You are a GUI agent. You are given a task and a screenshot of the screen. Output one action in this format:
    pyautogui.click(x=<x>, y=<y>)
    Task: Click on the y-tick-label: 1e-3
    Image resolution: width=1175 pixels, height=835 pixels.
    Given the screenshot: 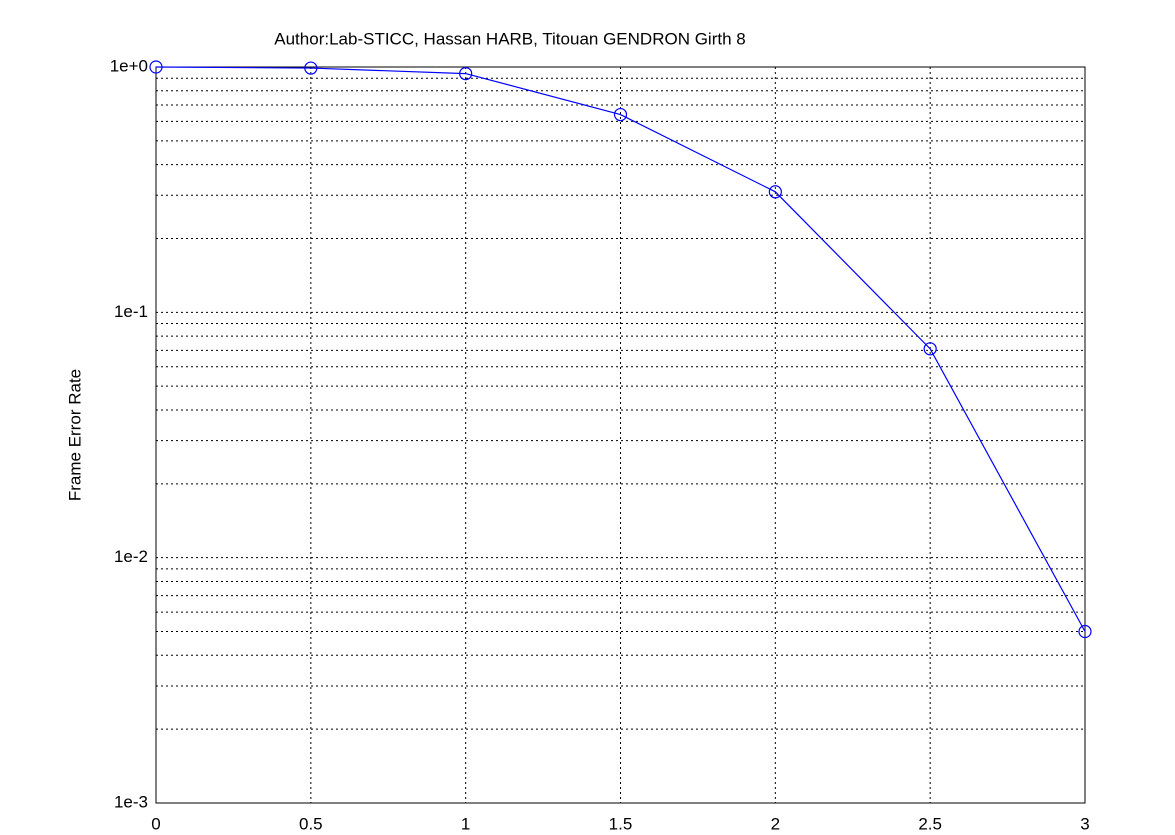 What is the action you would take?
    pyautogui.click(x=131, y=801)
    